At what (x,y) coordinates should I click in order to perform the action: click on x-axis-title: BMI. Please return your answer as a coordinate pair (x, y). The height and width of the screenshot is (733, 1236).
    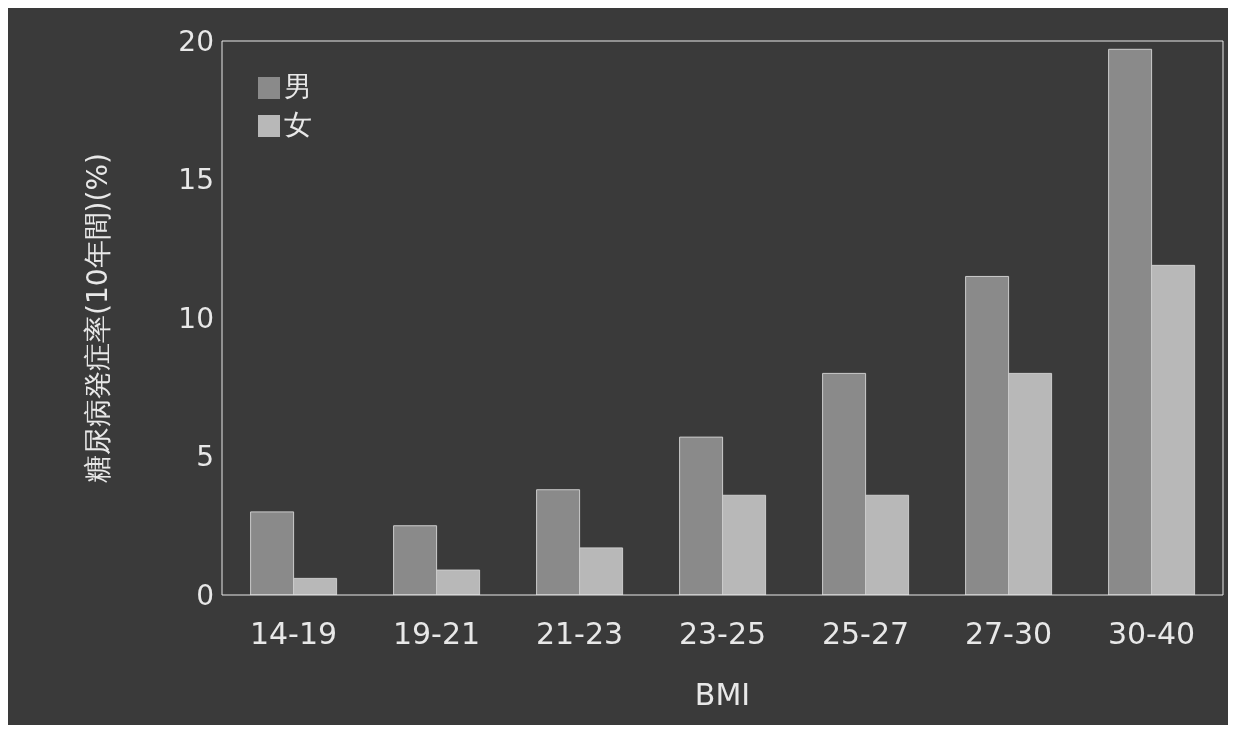
    Looking at the image, I should click on (722, 694).